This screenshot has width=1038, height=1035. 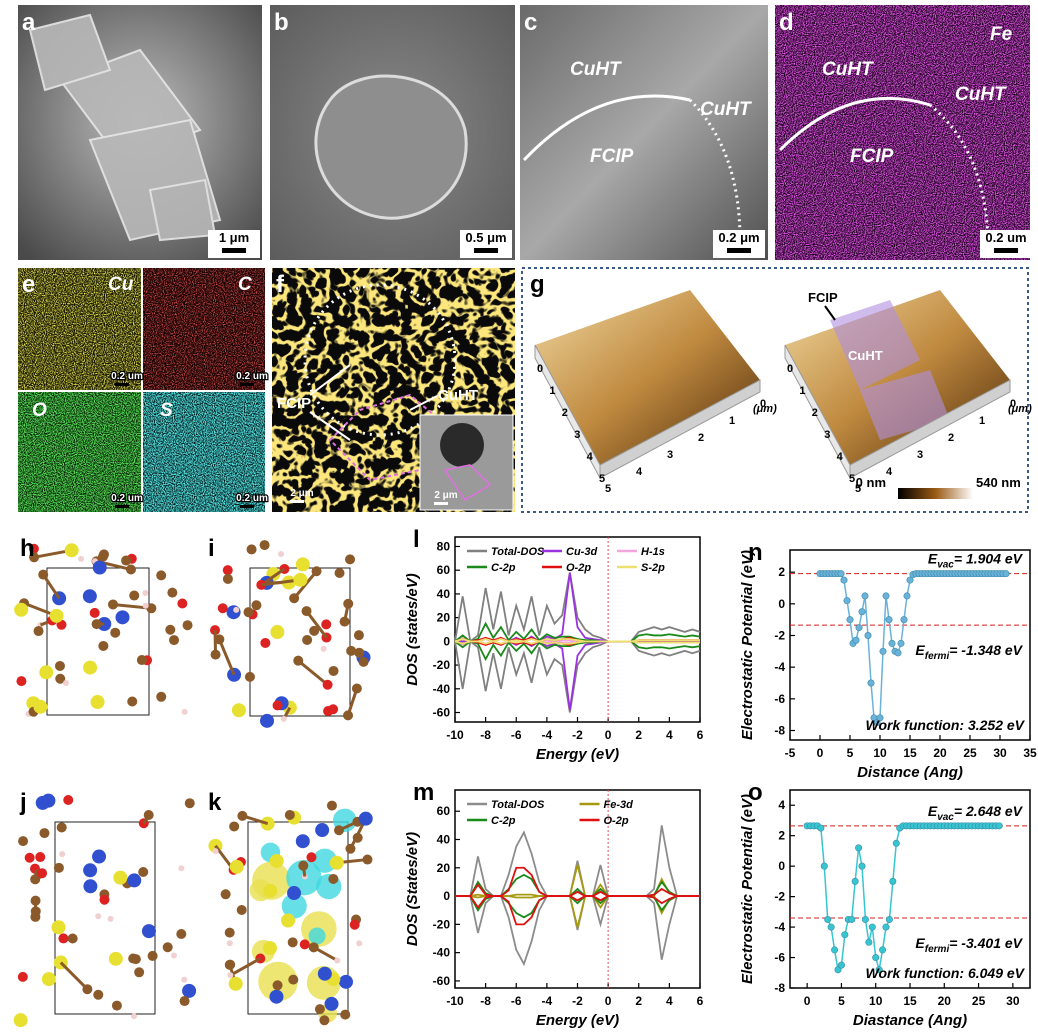 I want to click on panel-label: c, so click(x=530, y=22).